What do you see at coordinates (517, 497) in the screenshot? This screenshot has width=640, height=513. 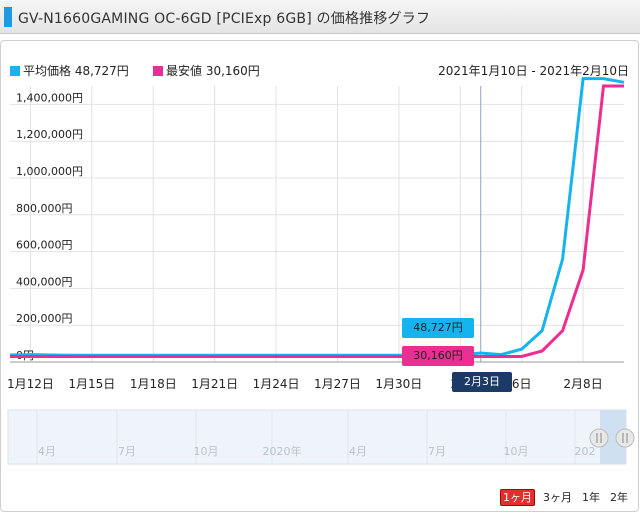 I see `period-1-month: 1ヶ月` at bounding box center [517, 497].